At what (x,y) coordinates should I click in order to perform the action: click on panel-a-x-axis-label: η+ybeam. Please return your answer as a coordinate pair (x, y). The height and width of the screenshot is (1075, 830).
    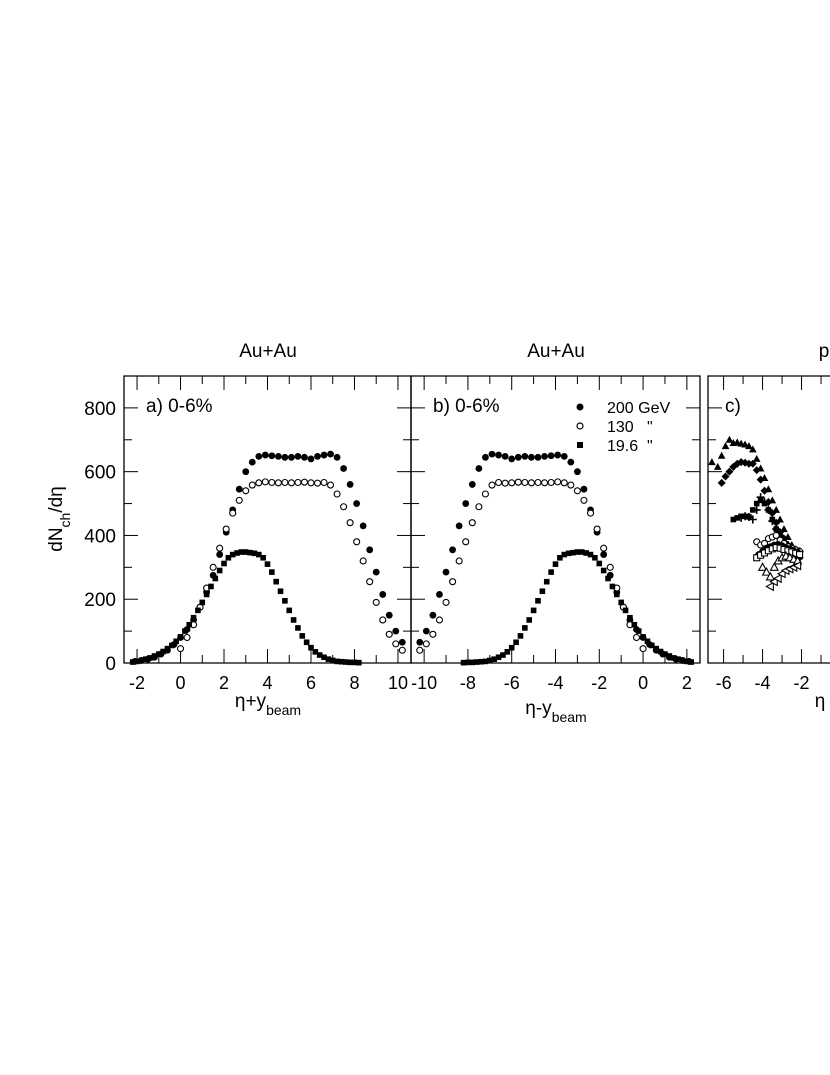
    Looking at the image, I should click on (268, 704).